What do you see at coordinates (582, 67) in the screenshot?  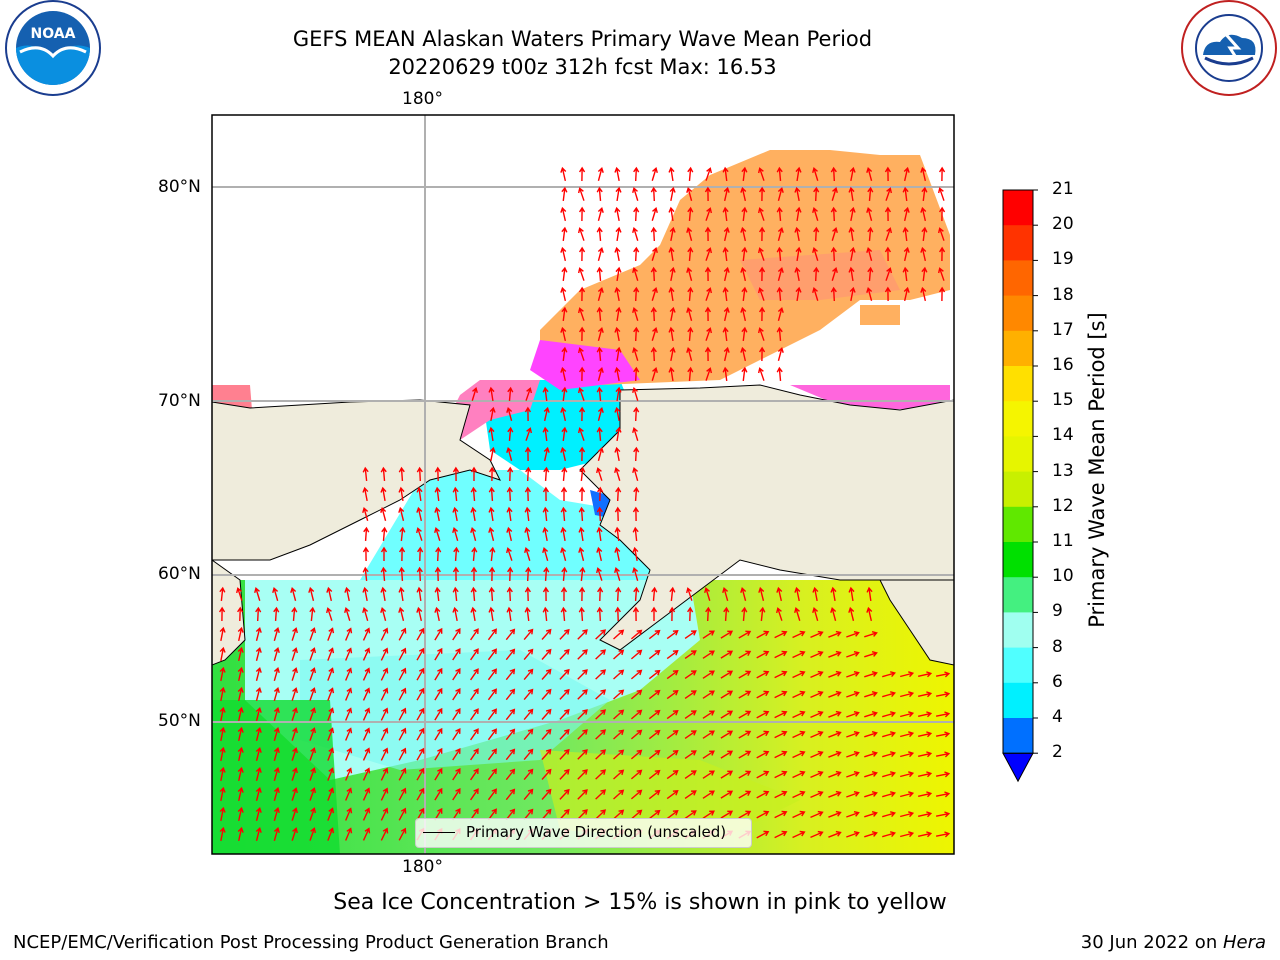 I see `chart-subtitle: 20220629 t00z 312h fcst Max: 16.53` at bounding box center [582, 67].